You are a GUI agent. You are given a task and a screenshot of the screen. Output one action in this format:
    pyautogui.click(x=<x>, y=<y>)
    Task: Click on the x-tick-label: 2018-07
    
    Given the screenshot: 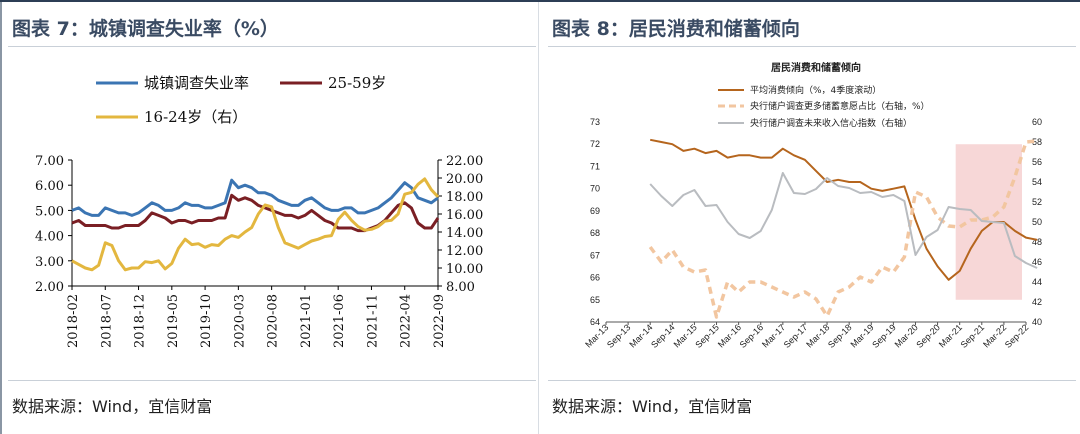 What is the action you would take?
    pyautogui.click(x=106, y=321)
    